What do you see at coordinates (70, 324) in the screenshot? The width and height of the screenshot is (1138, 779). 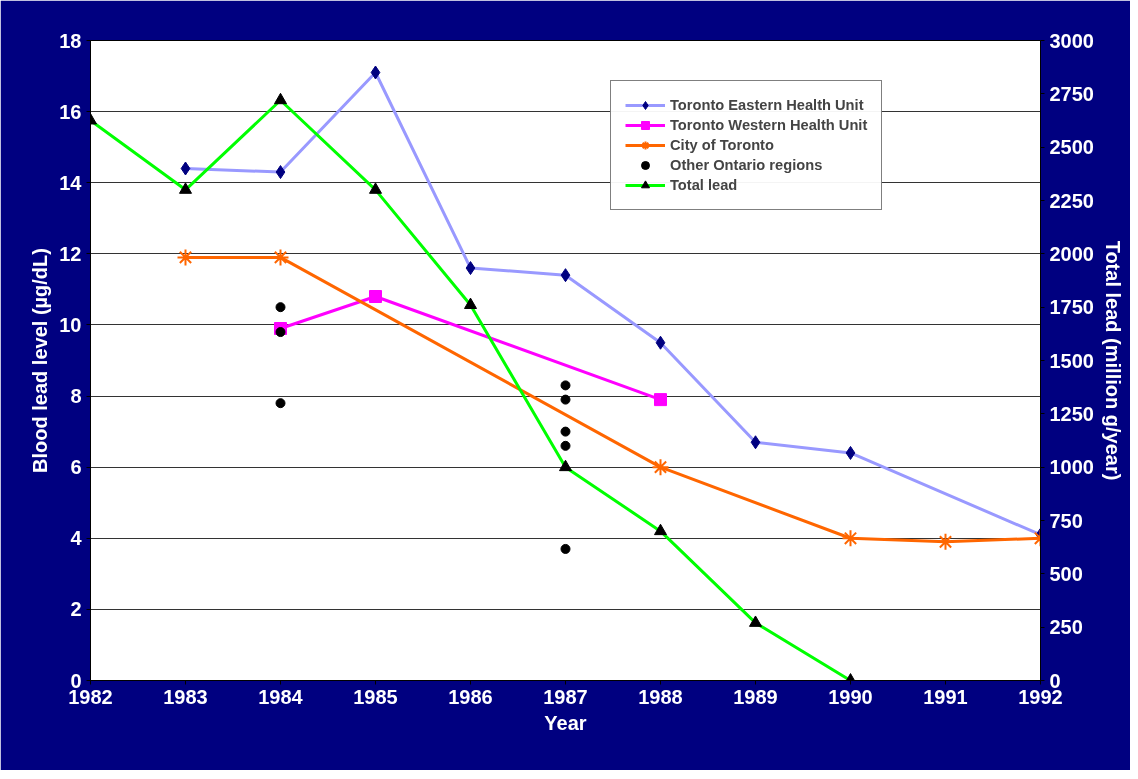 I see `y-tick-label: 10` at bounding box center [70, 324].